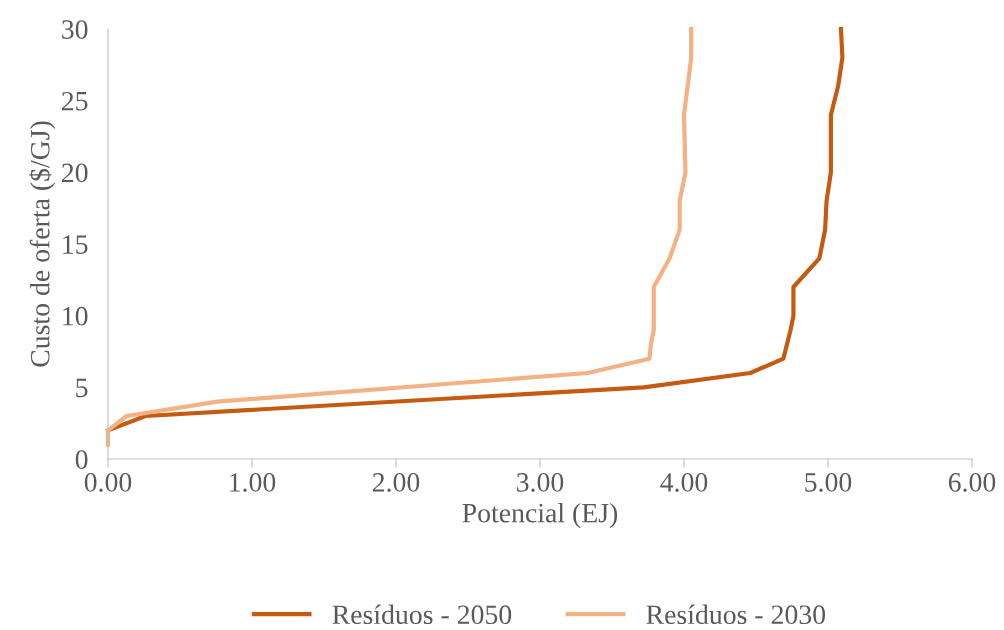 This screenshot has width=1004, height=630. Describe the element at coordinates (684, 482) in the screenshot. I see `x-tick-label: 4.00` at that location.